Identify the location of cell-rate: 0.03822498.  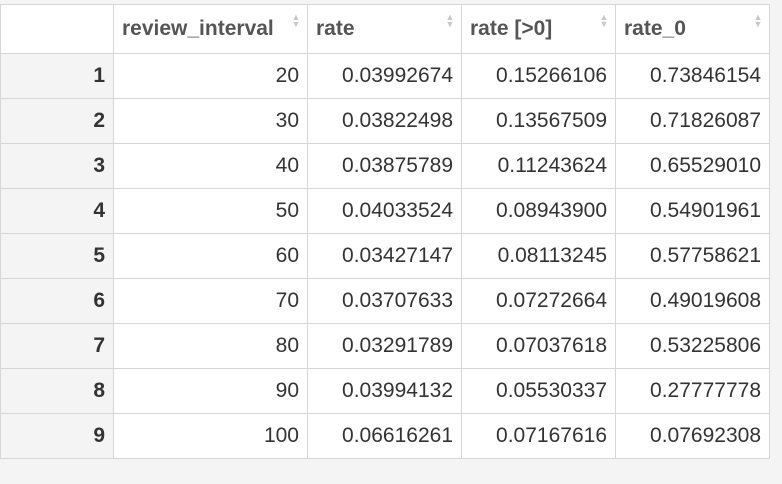
(384, 121).